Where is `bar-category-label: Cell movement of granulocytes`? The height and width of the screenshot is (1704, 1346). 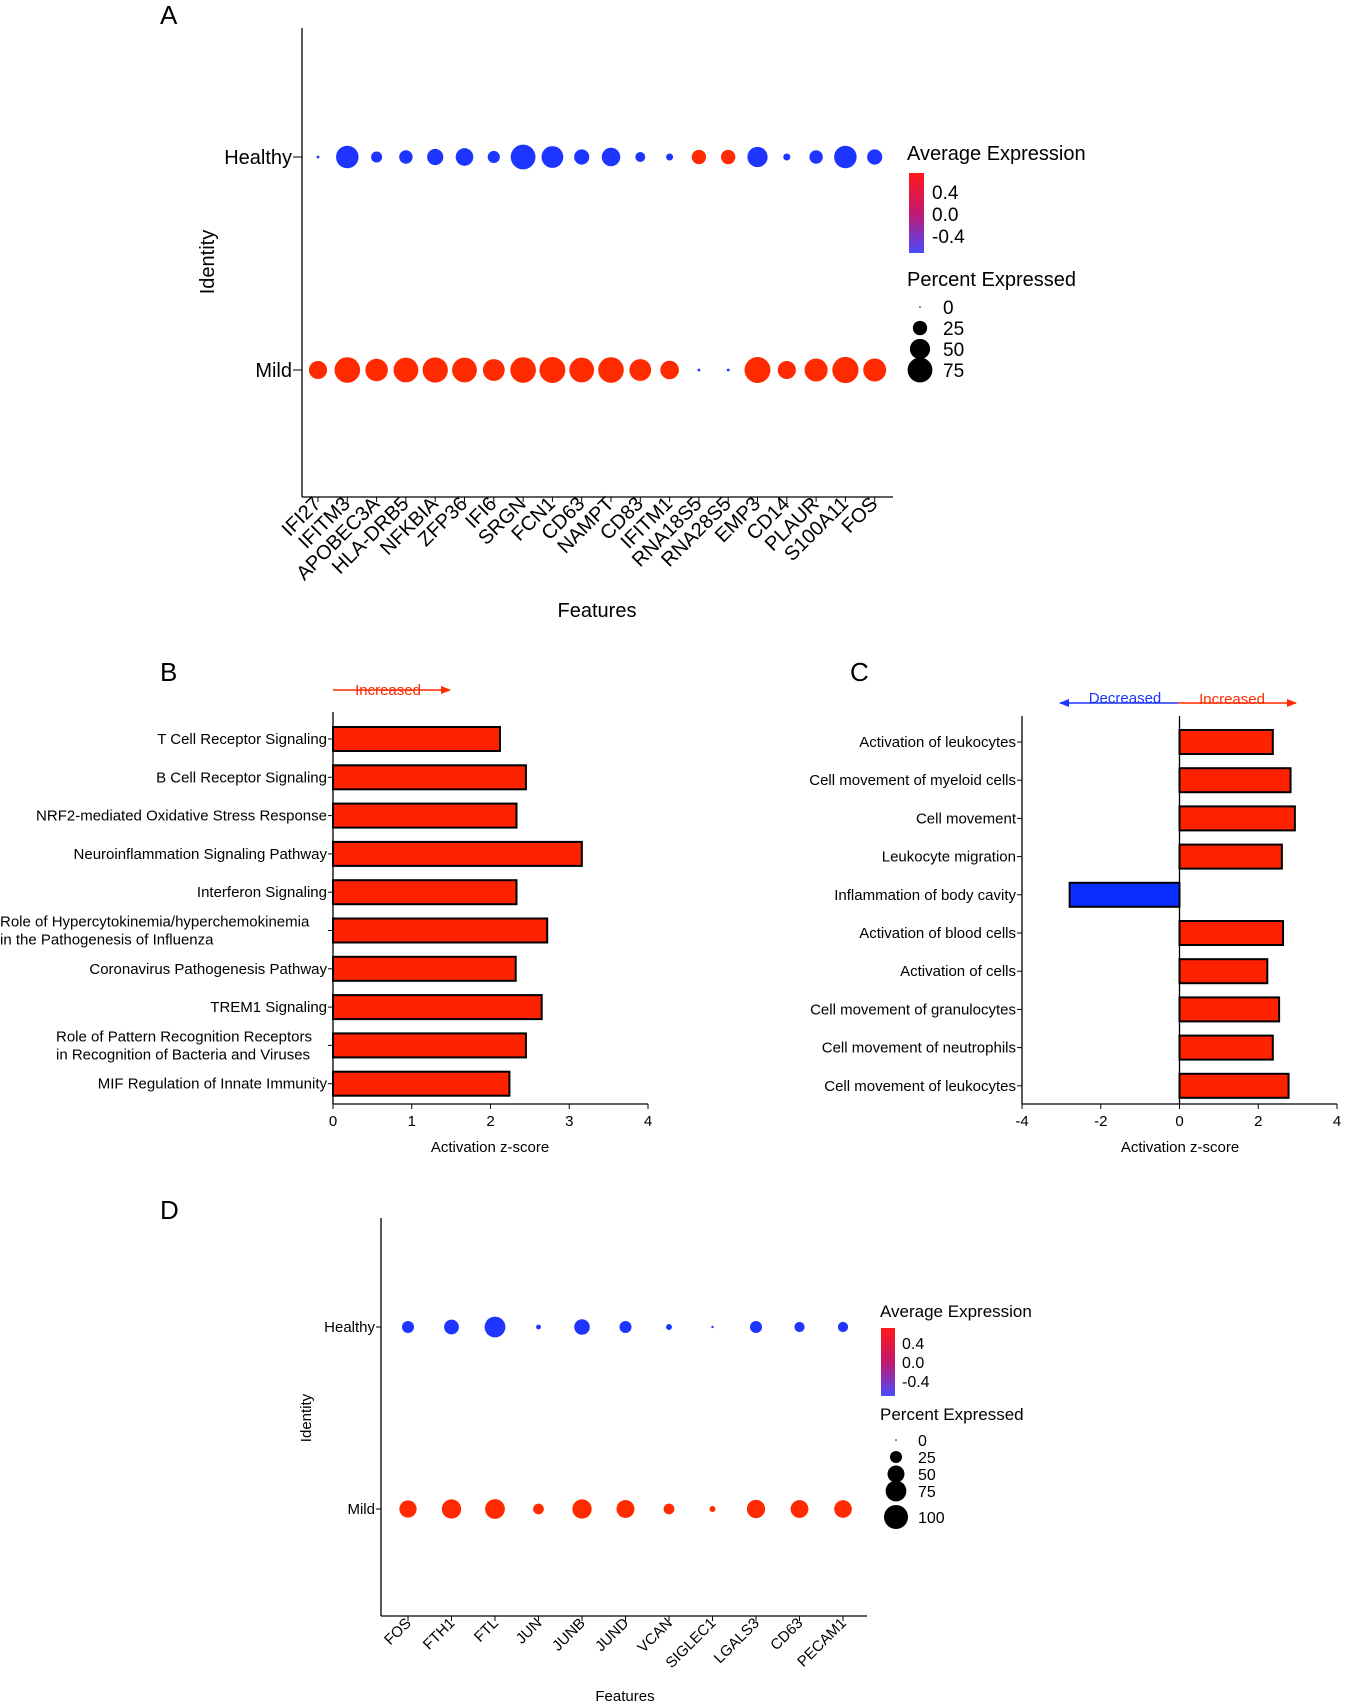
bar-category-label: Cell movement of granulocytes is located at coordinates (913, 1009).